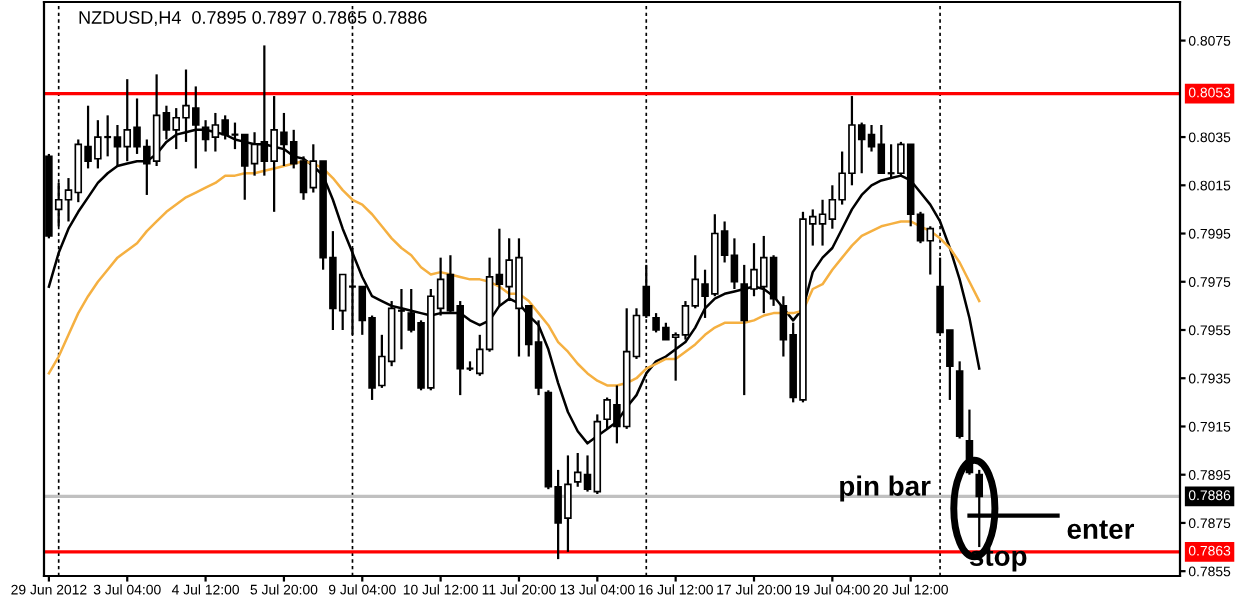  I want to click on annotation: pin bar, so click(885, 488).